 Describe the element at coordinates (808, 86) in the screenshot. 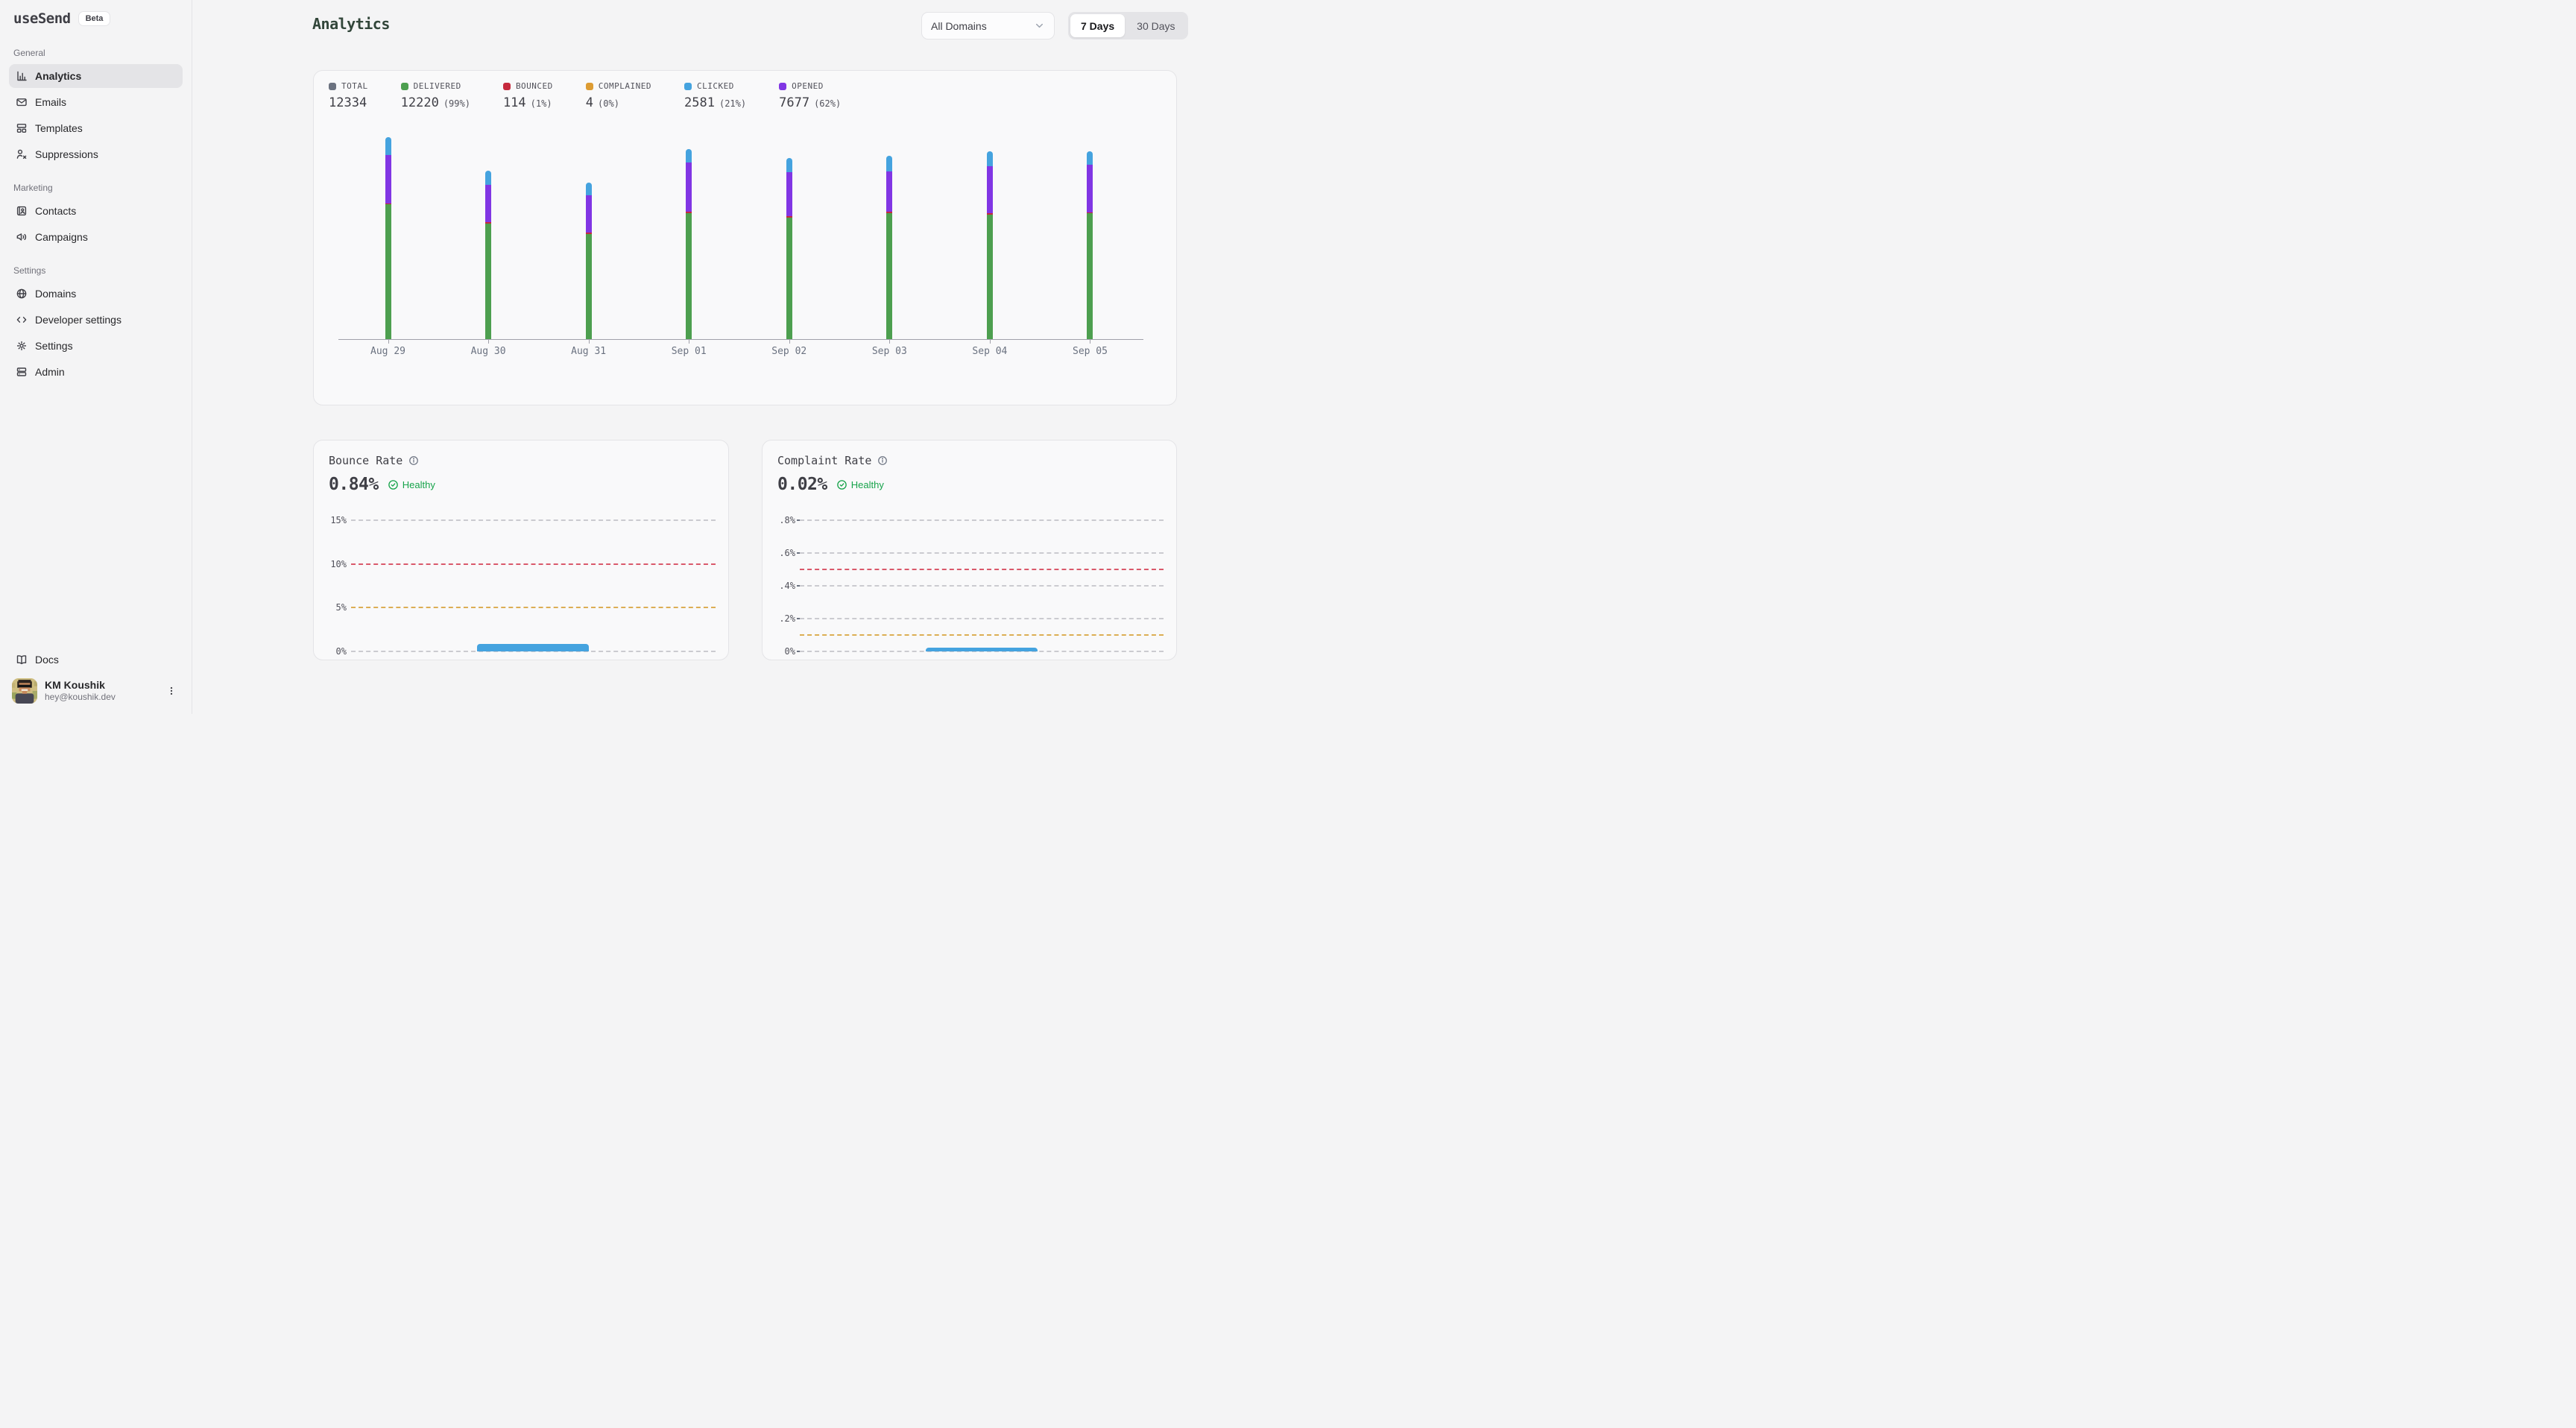

I see `stat-label: OPENED` at that location.